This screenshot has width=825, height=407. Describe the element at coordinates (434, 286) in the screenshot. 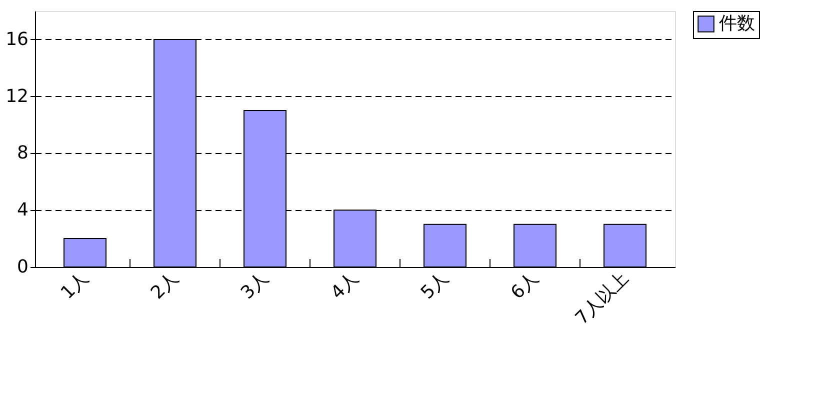

I see `x-tick-label: 5人` at that location.